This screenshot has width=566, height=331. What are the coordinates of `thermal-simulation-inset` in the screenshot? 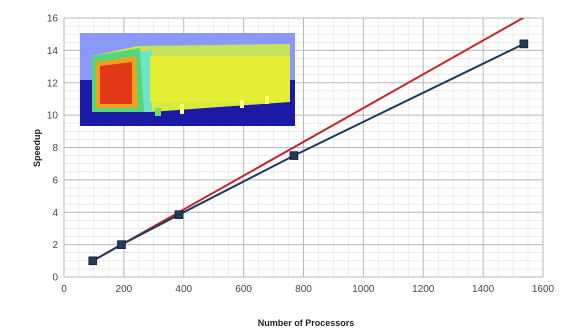 It's located at (187, 79).